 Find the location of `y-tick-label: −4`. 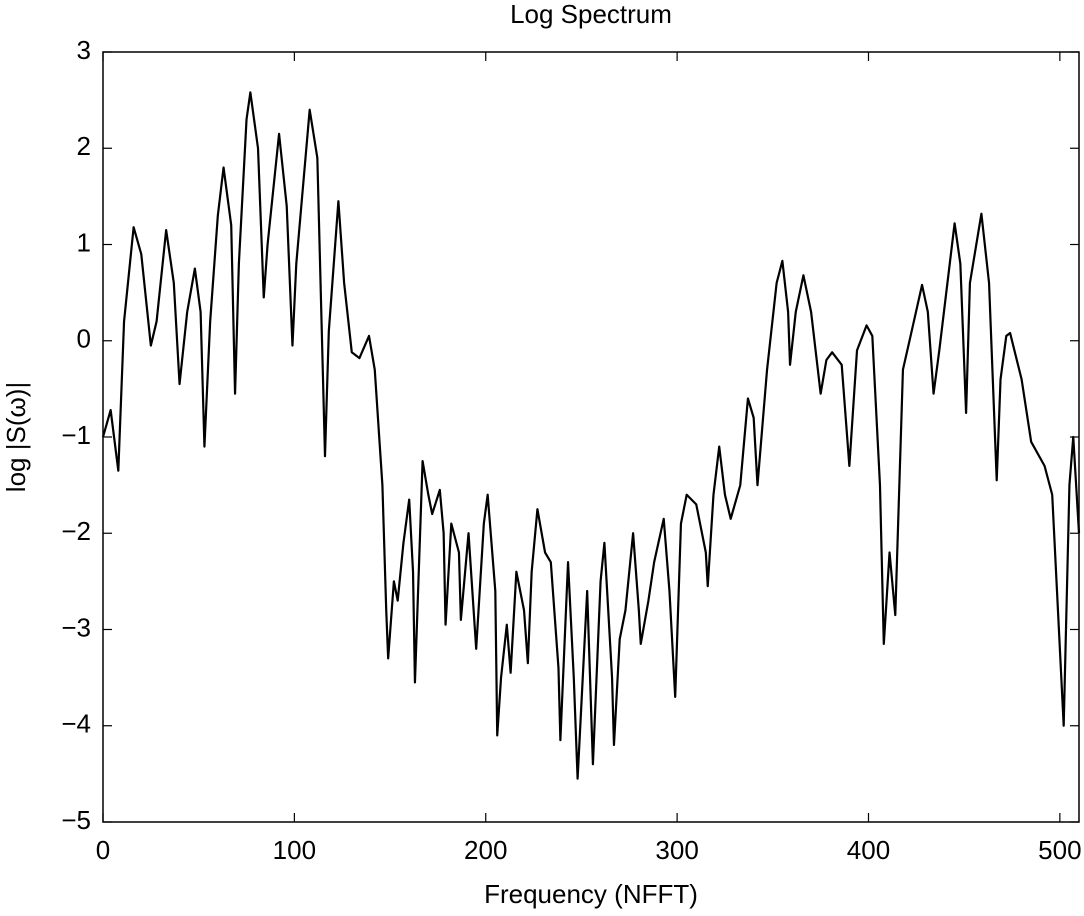

y-tick-label: −4 is located at coordinates (76, 724).